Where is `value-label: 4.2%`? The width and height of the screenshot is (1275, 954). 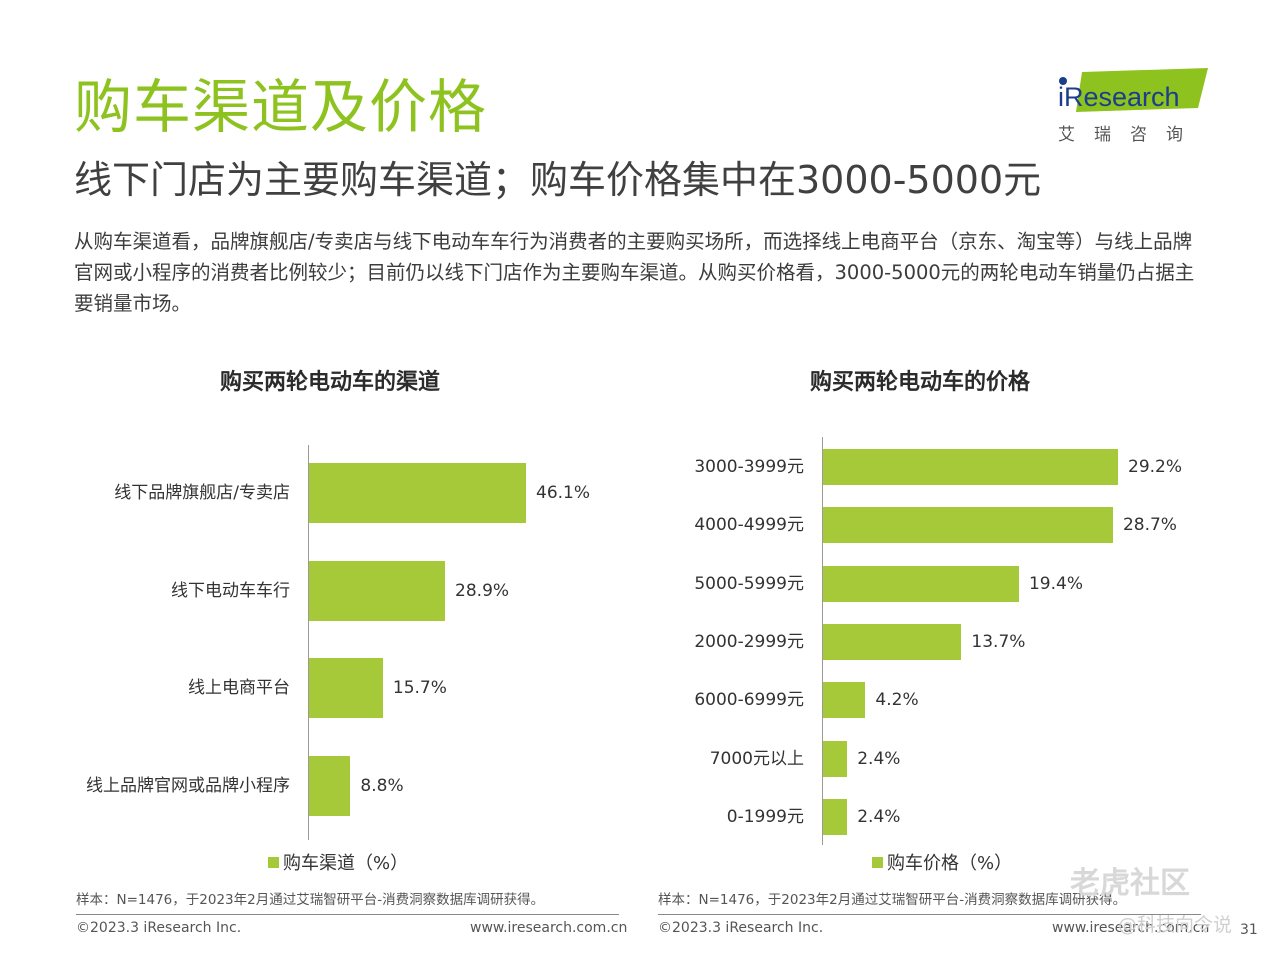
value-label: 4.2% is located at coordinates (897, 700).